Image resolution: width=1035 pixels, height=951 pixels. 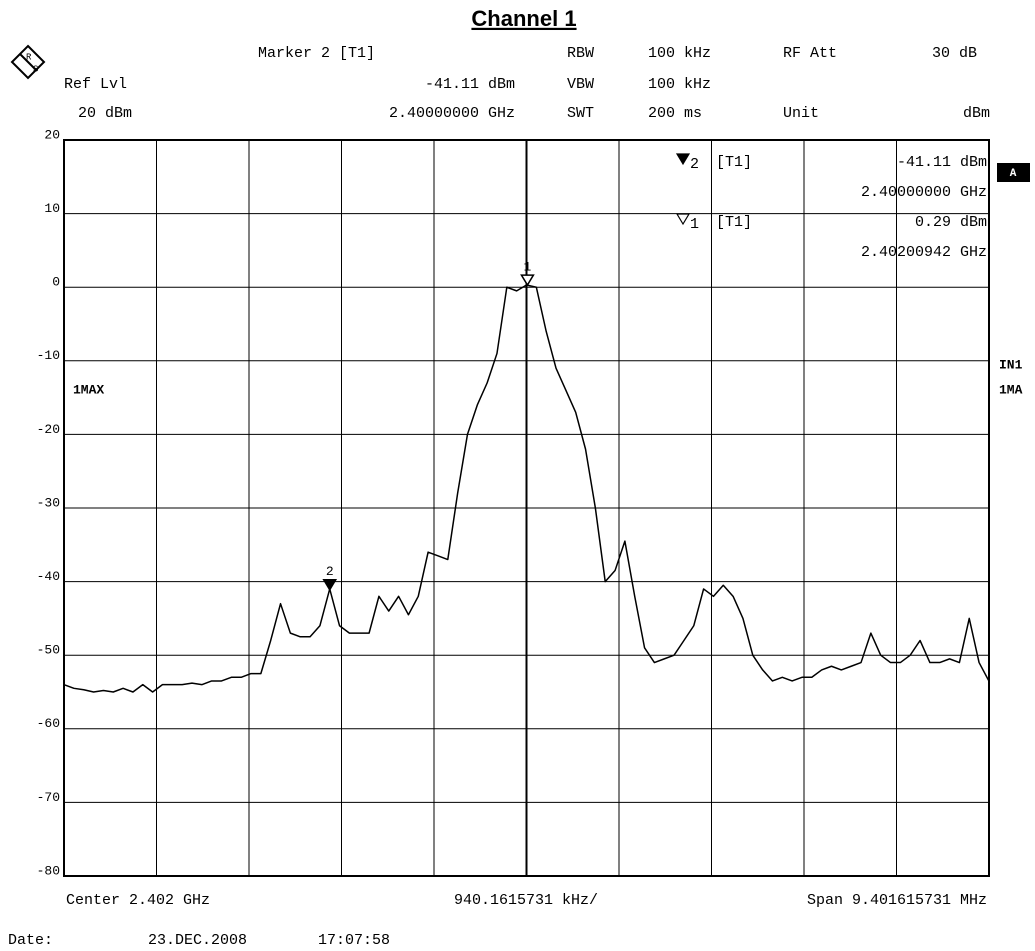 I want to click on logo: R S, so click(x=28, y=62).